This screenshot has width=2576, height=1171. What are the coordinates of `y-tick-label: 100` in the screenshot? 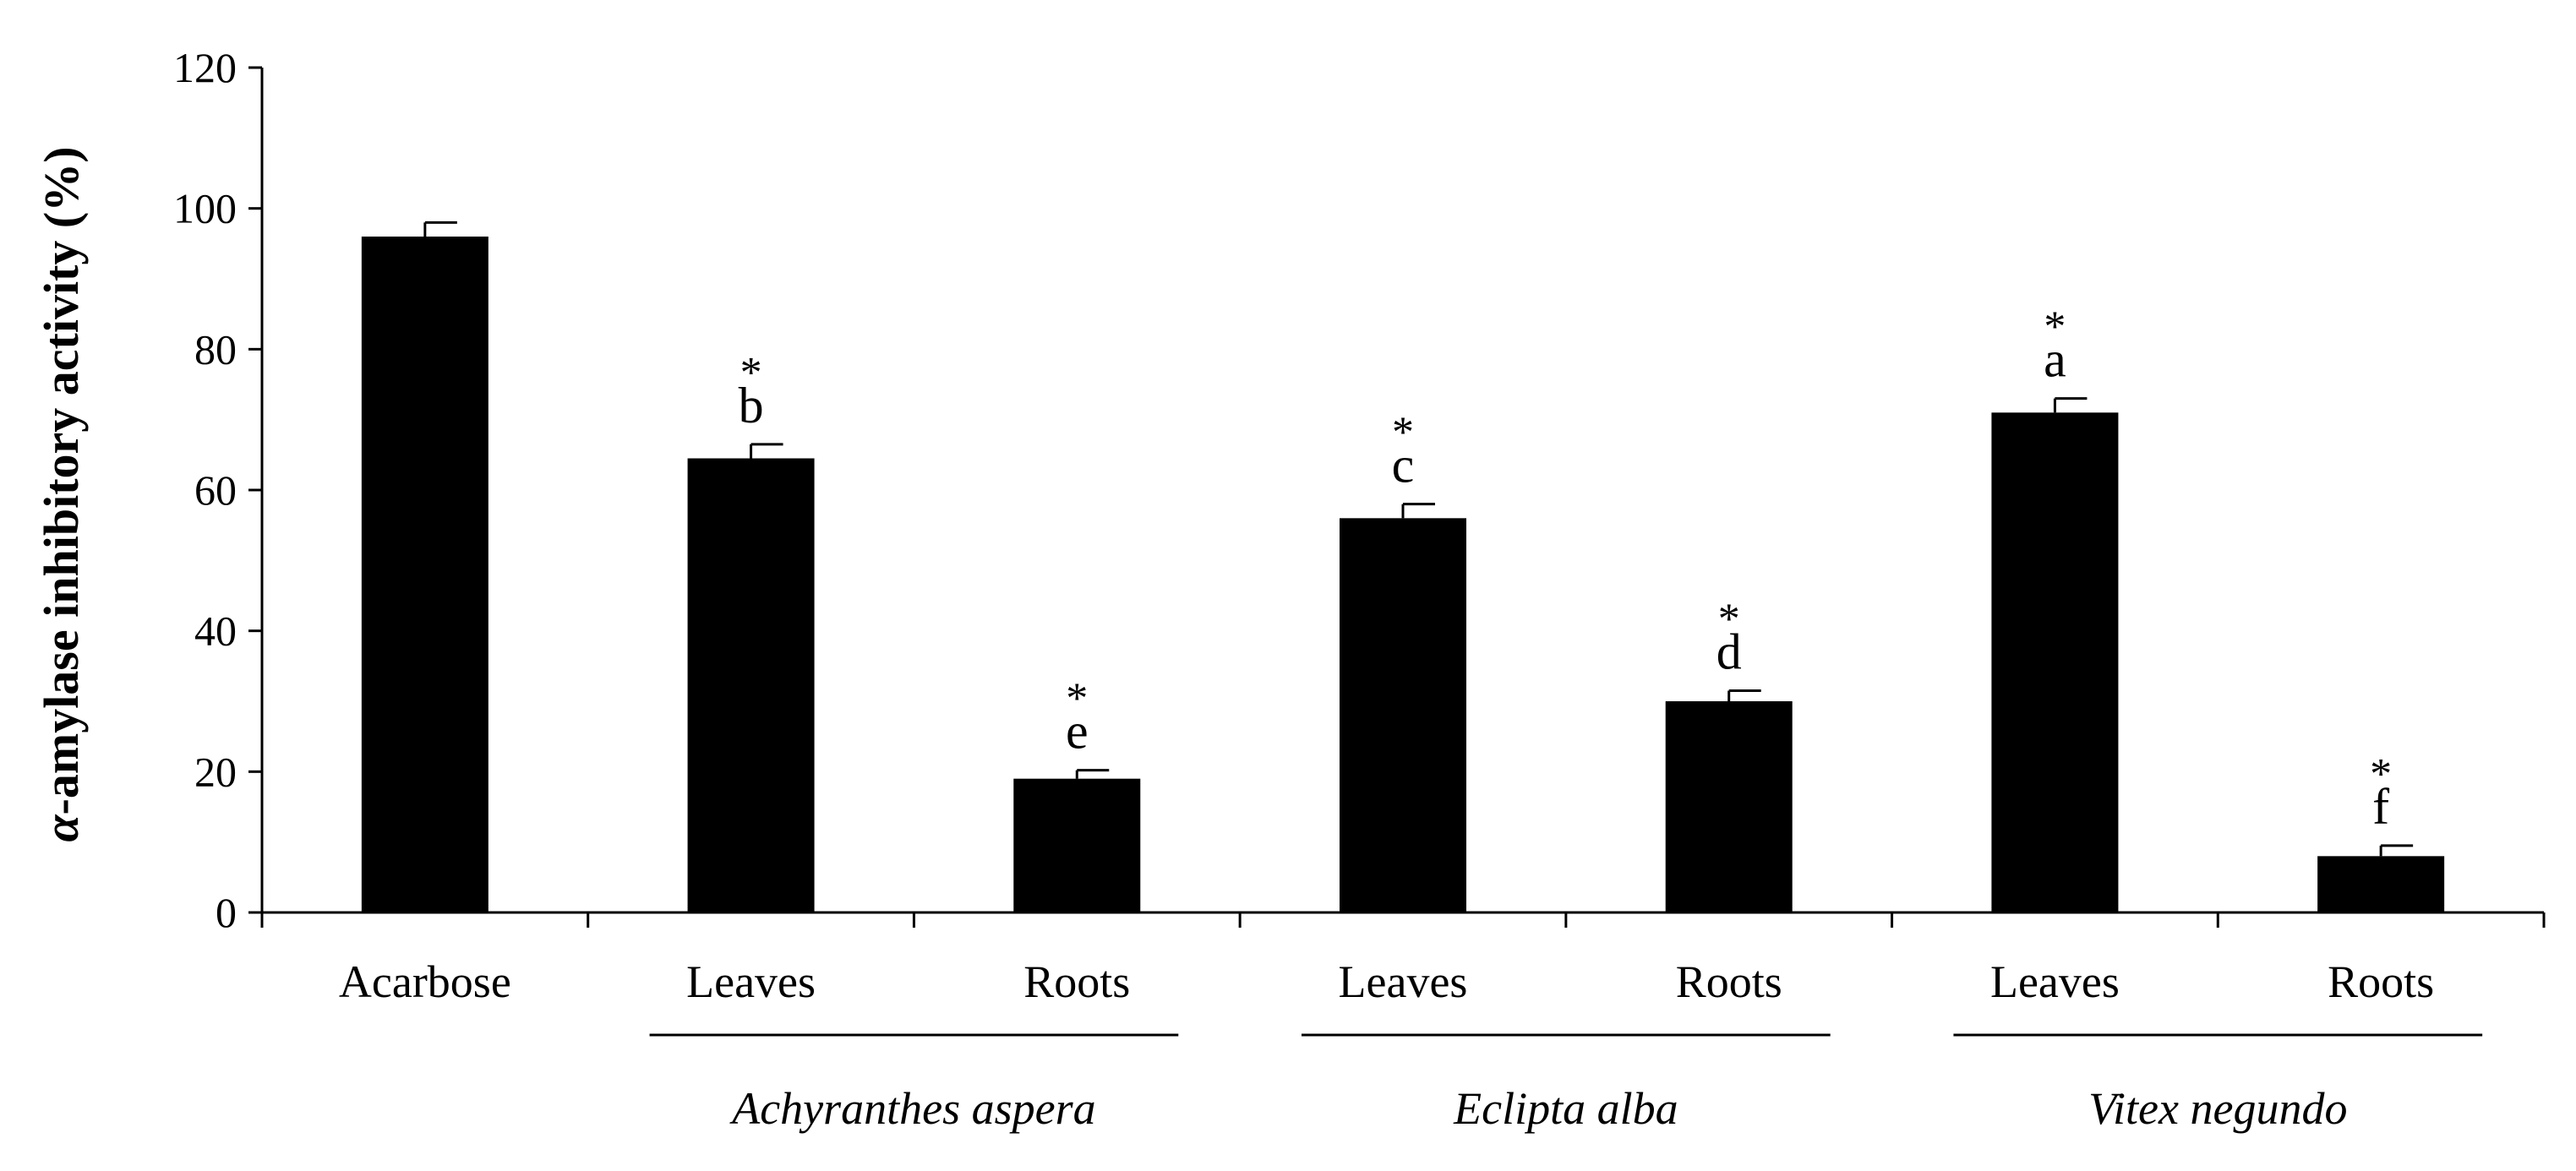 It's located at (205, 208).